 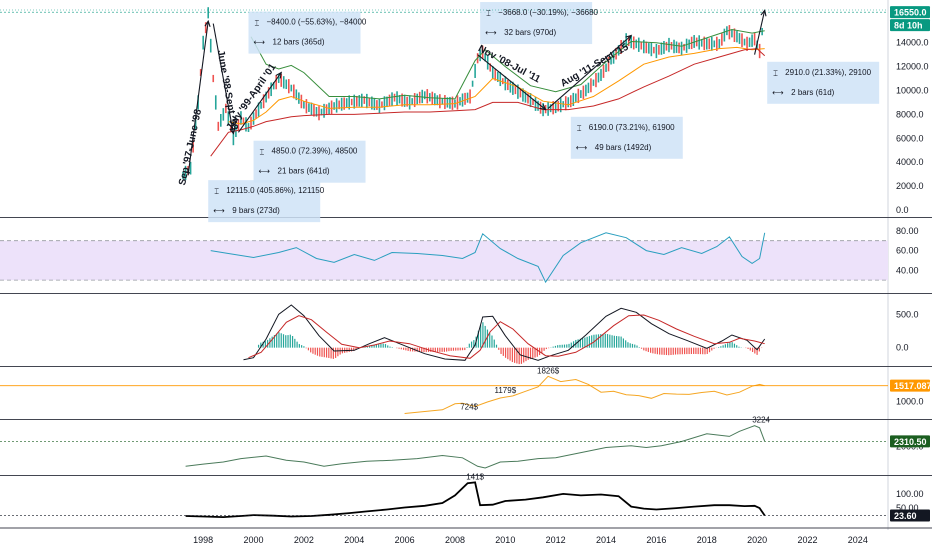 I want to click on price-tag-label: 2310.50, so click(x=910, y=442).